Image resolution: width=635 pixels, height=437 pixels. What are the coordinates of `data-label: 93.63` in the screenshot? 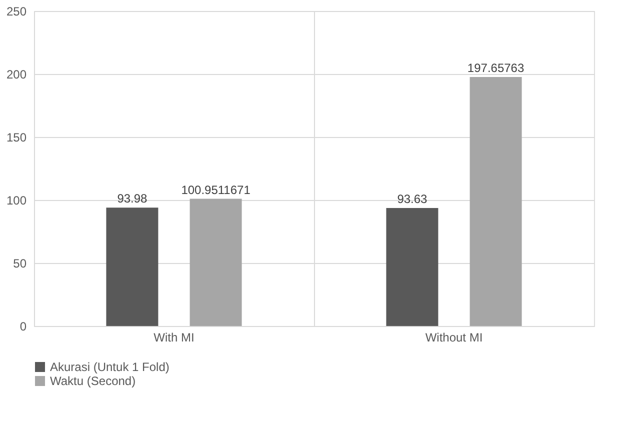 It's located at (412, 199).